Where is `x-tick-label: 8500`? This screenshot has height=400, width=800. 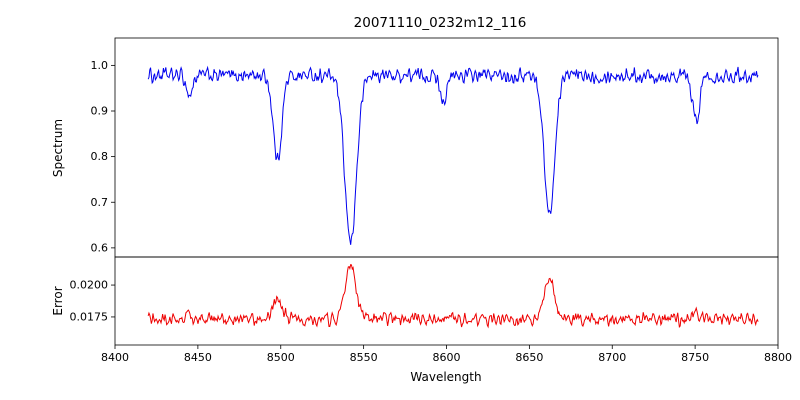 x-tick-label: 8500 is located at coordinates (281, 357).